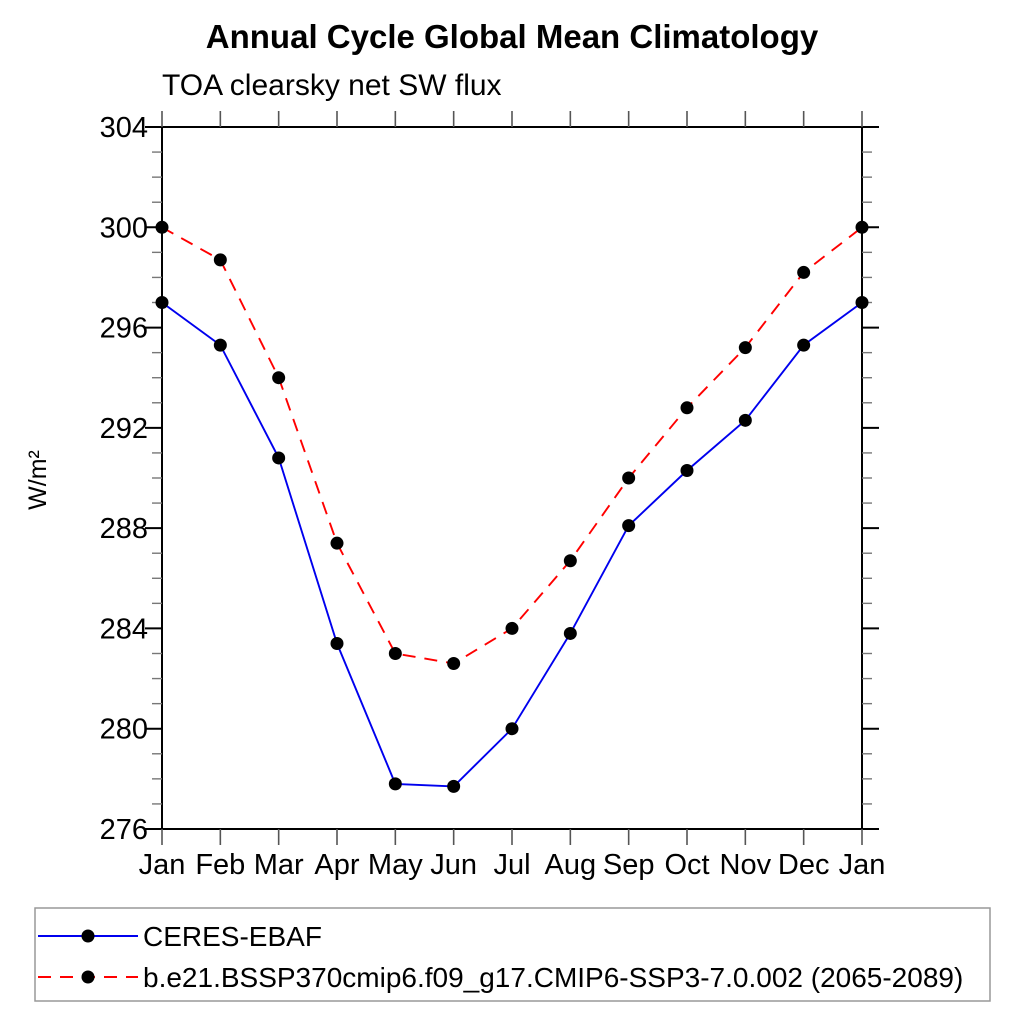 The width and height of the screenshot is (1024, 1024). I want to click on chart-subtitle: TOA clearsky net SW flux, so click(332, 85).